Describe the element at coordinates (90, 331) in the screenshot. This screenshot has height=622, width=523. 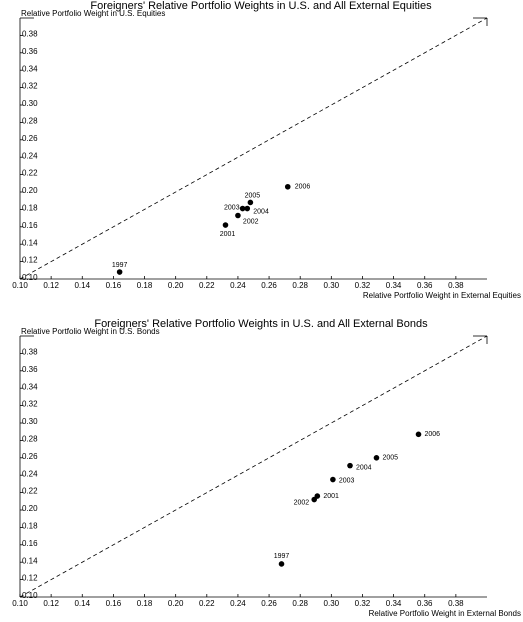
I see `y-axis-title: Relative Portfolio Weight in U.S. Bonds` at that location.